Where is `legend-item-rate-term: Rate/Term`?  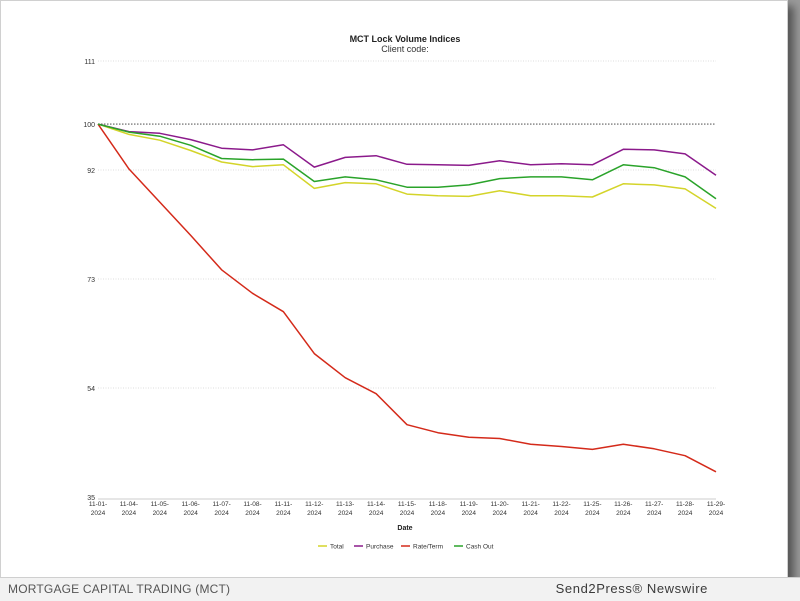 legend-item-rate-term: Rate/Term is located at coordinates (422, 547).